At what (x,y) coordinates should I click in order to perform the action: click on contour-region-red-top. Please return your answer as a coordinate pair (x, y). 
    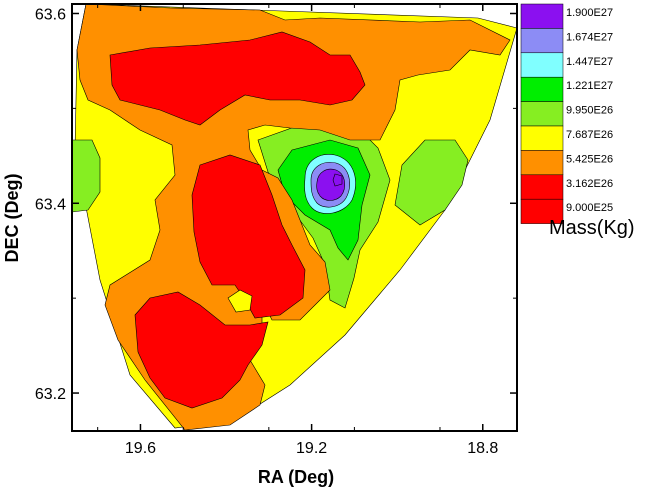
    Looking at the image, I should click on (237, 78).